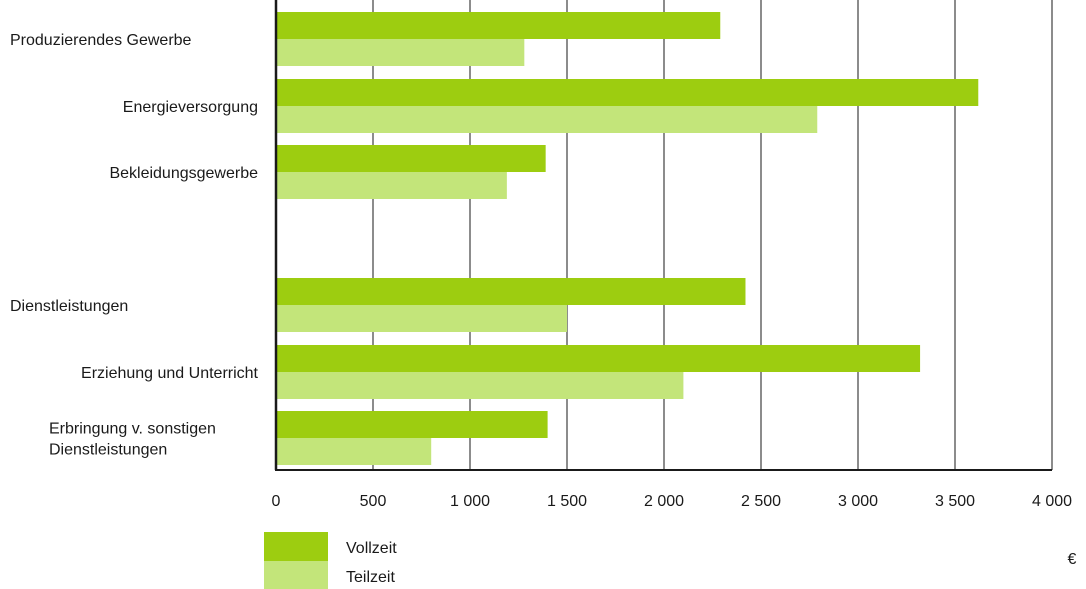  I want to click on category-label: Erziehung und Unterricht, so click(170, 373).